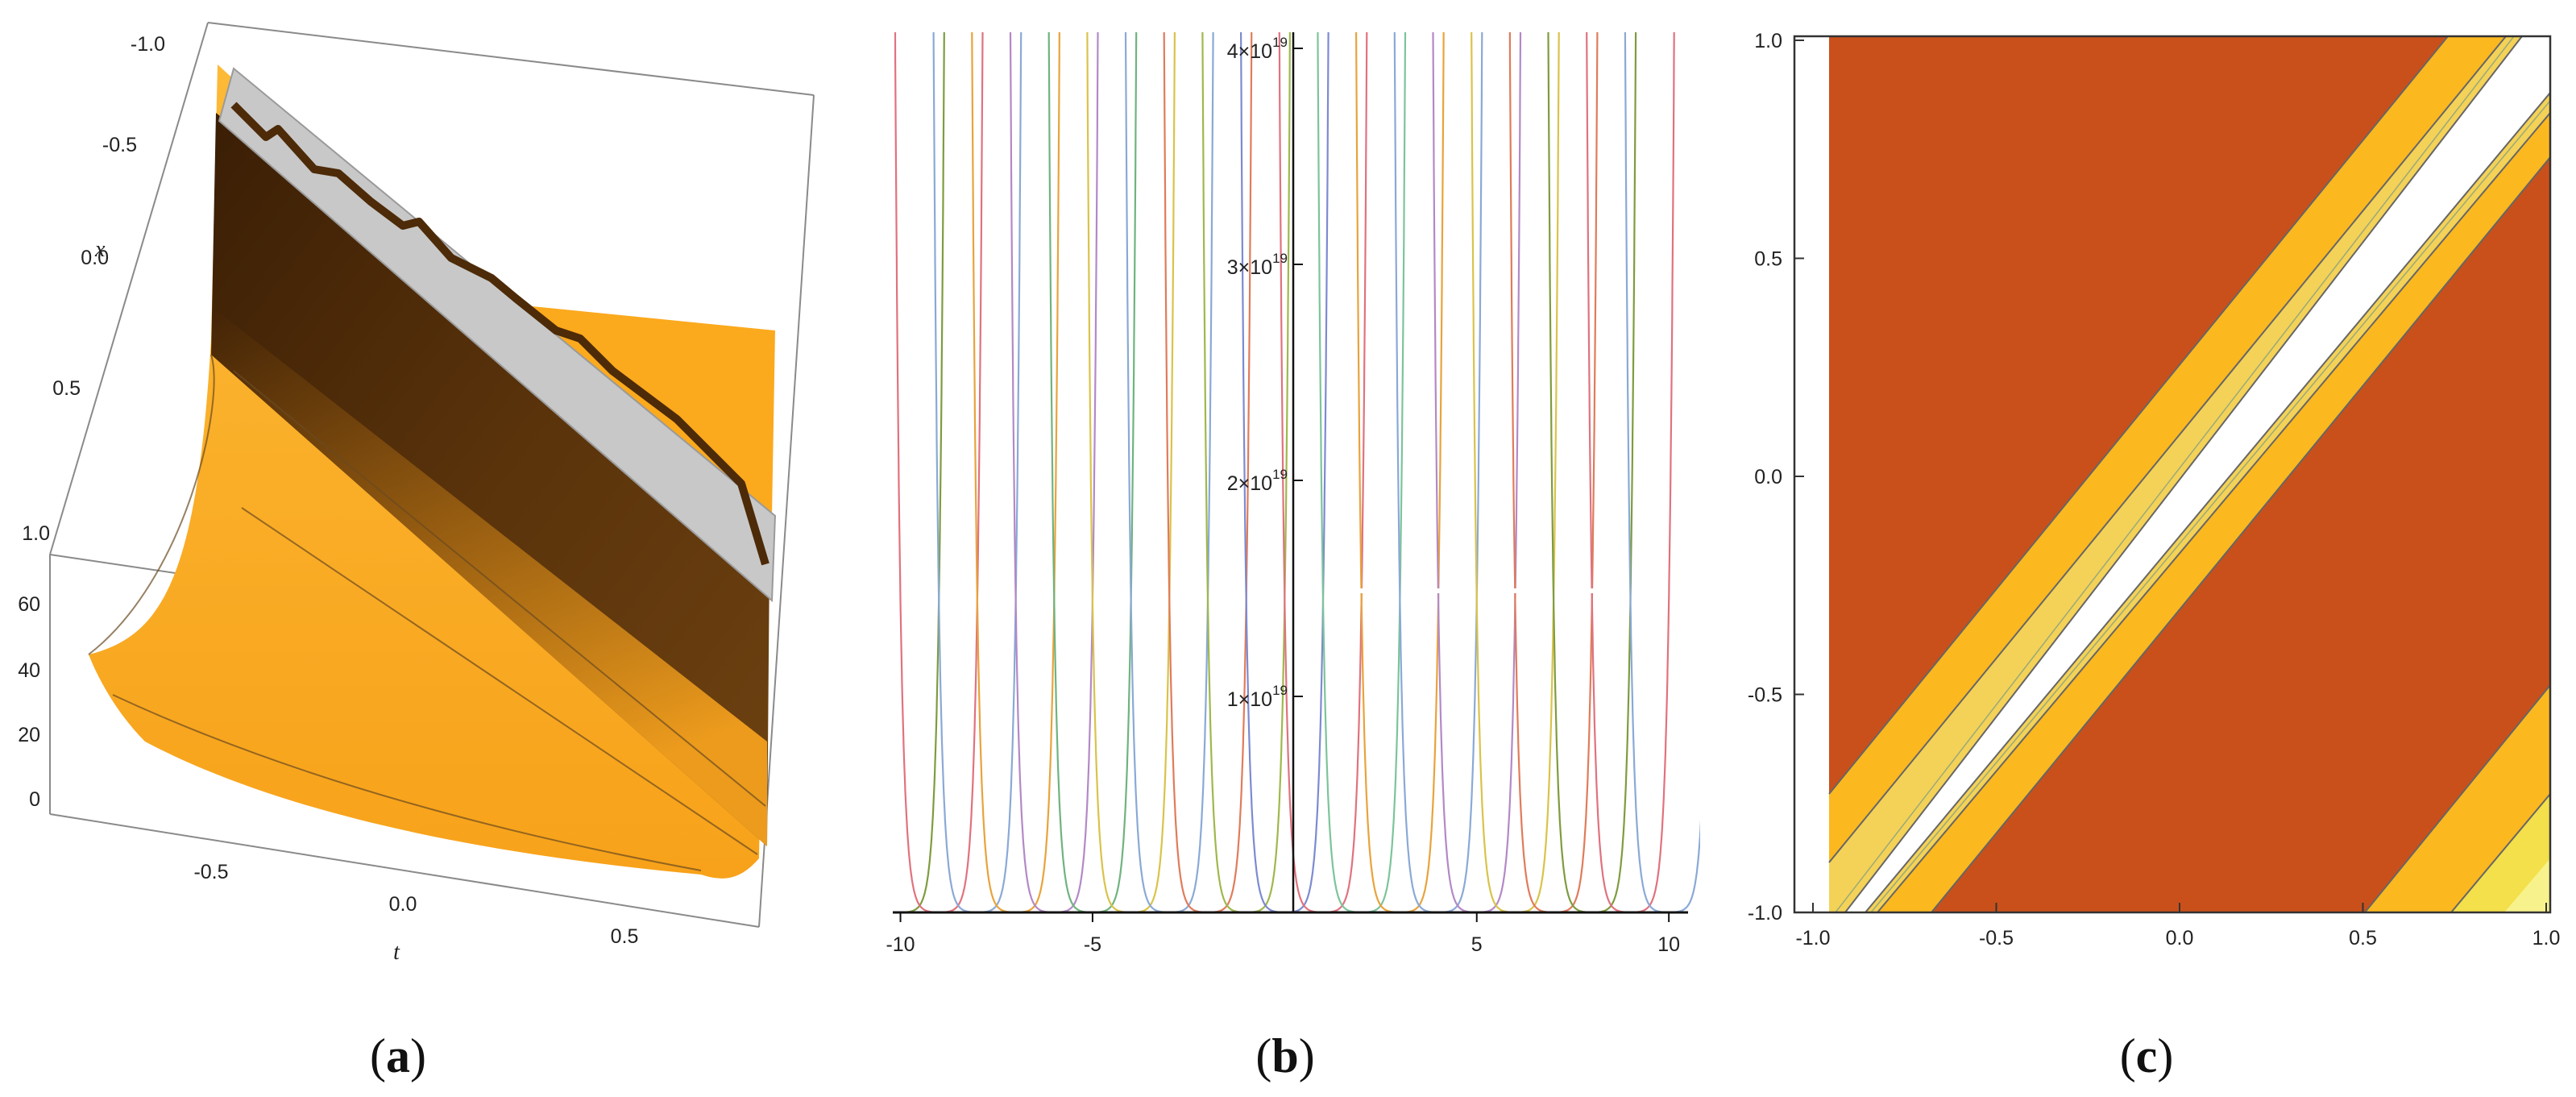  Describe the element at coordinates (34, 799) in the screenshot. I see `a-z-tick: 0` at that location.